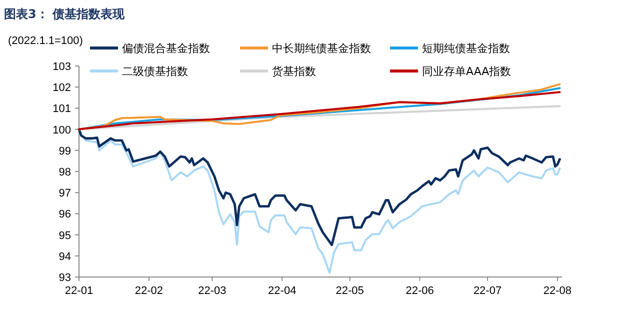  What do you see at coordinates (155, 71) in the screenshot?
I see `legend-label: 二级债基指数` at bounding box center [155, 71].